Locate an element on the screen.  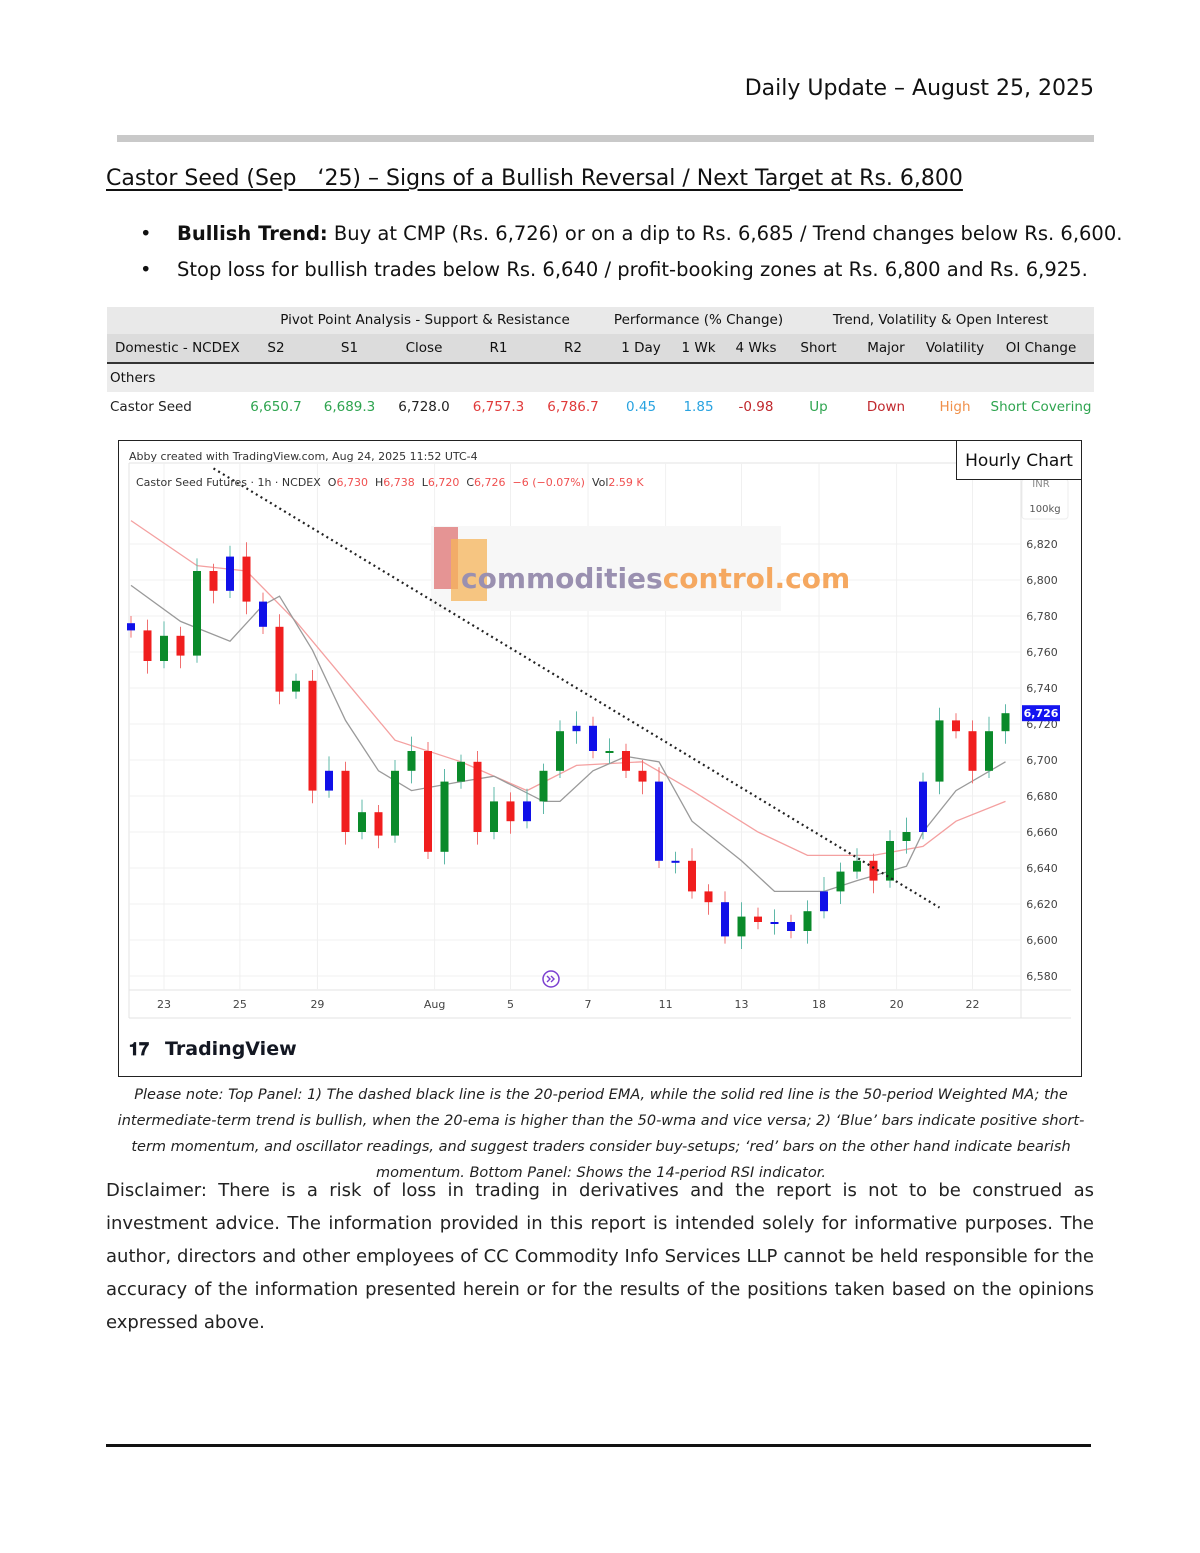
y-tick-label: 6,720 is located at coordinates (1042, 724).